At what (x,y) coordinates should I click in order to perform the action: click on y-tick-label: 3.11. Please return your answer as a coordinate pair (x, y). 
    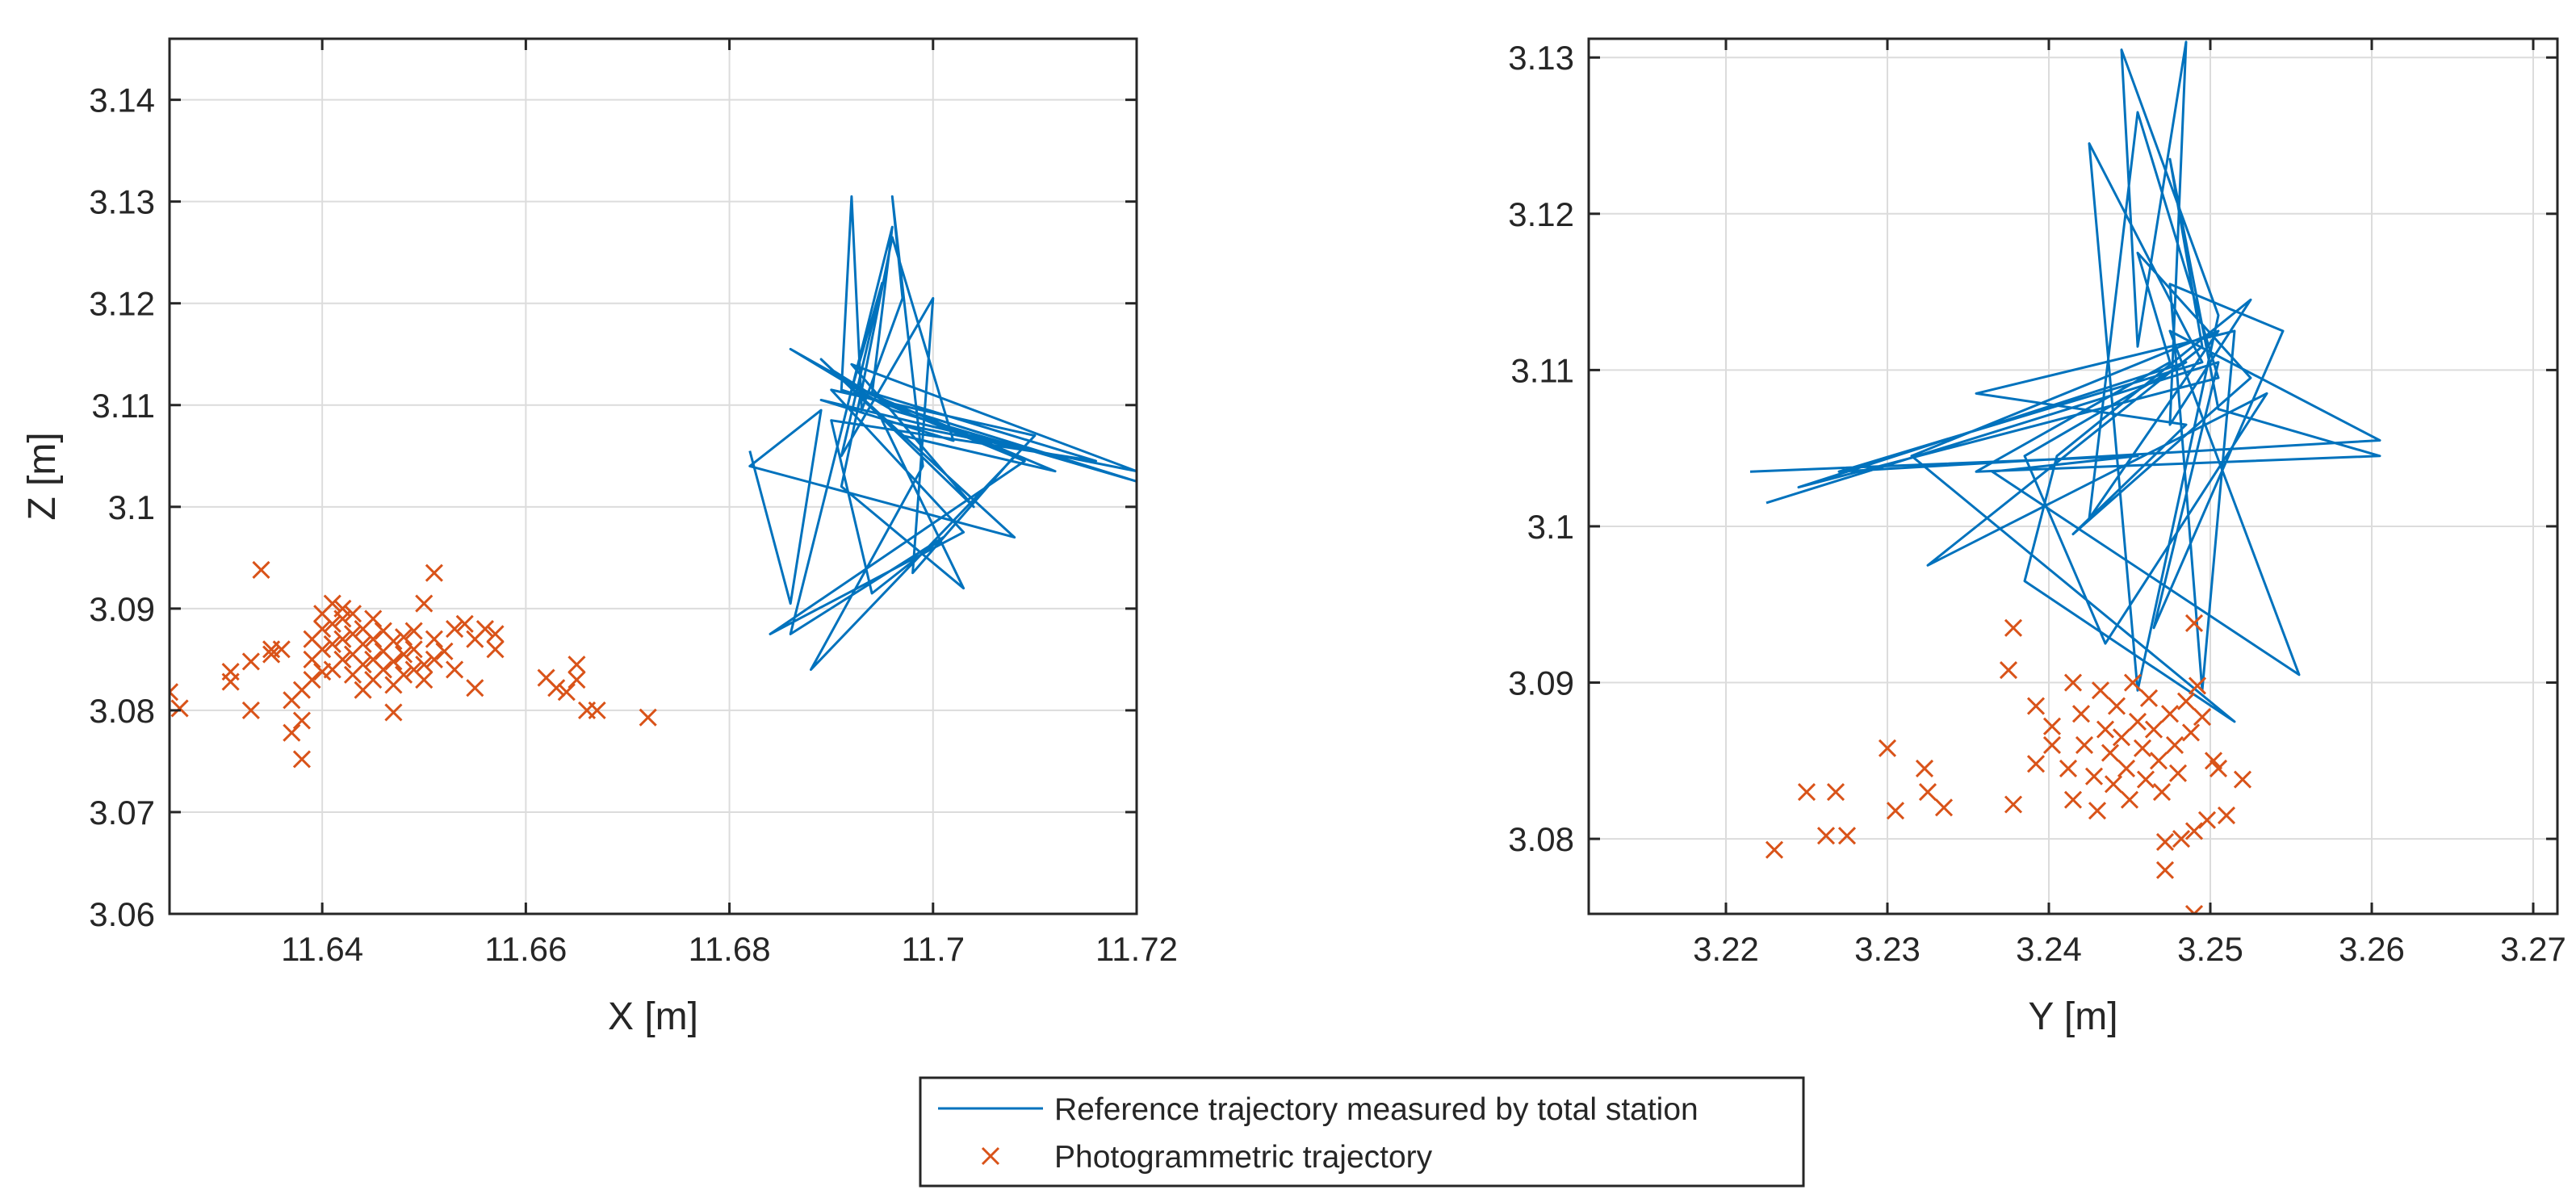
    Looking at the image, I should click on (1542, 370).